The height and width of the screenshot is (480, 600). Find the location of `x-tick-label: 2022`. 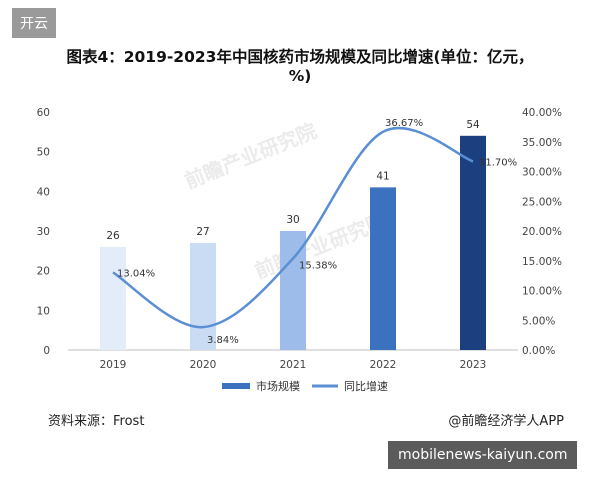

x-tick-label: 2022 is located at coordinates (383, 365).